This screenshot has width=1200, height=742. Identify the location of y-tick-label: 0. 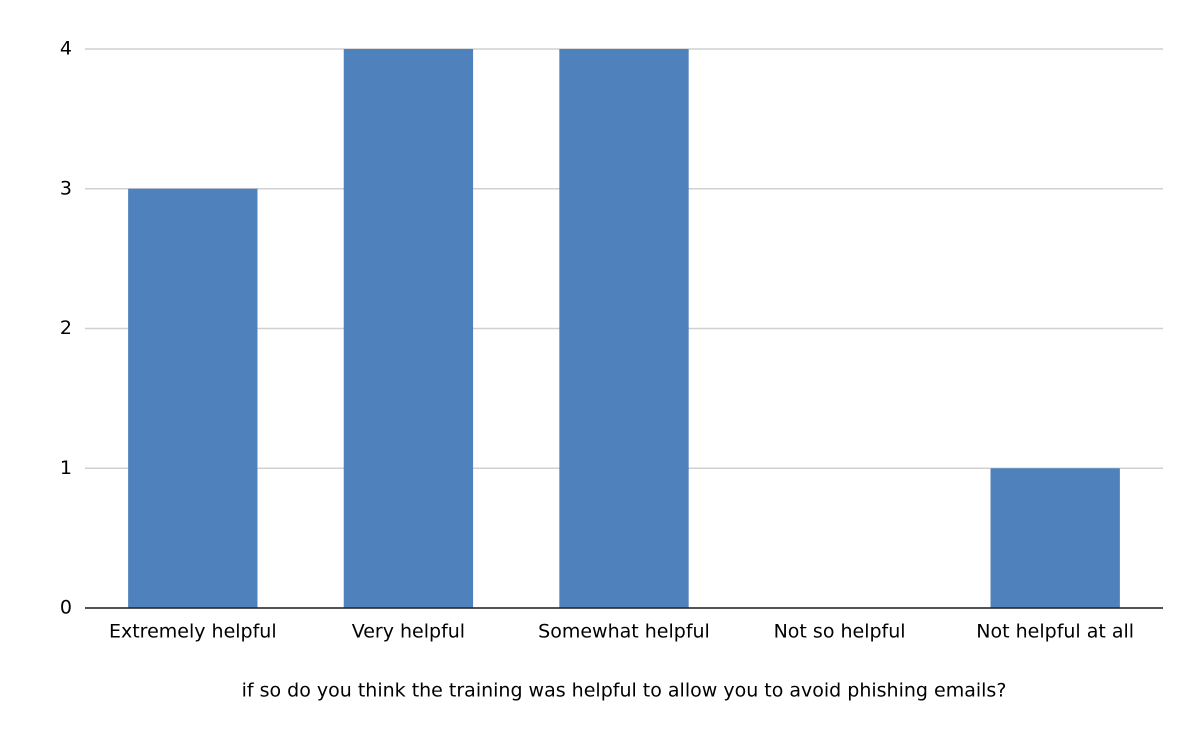
(66, 608).